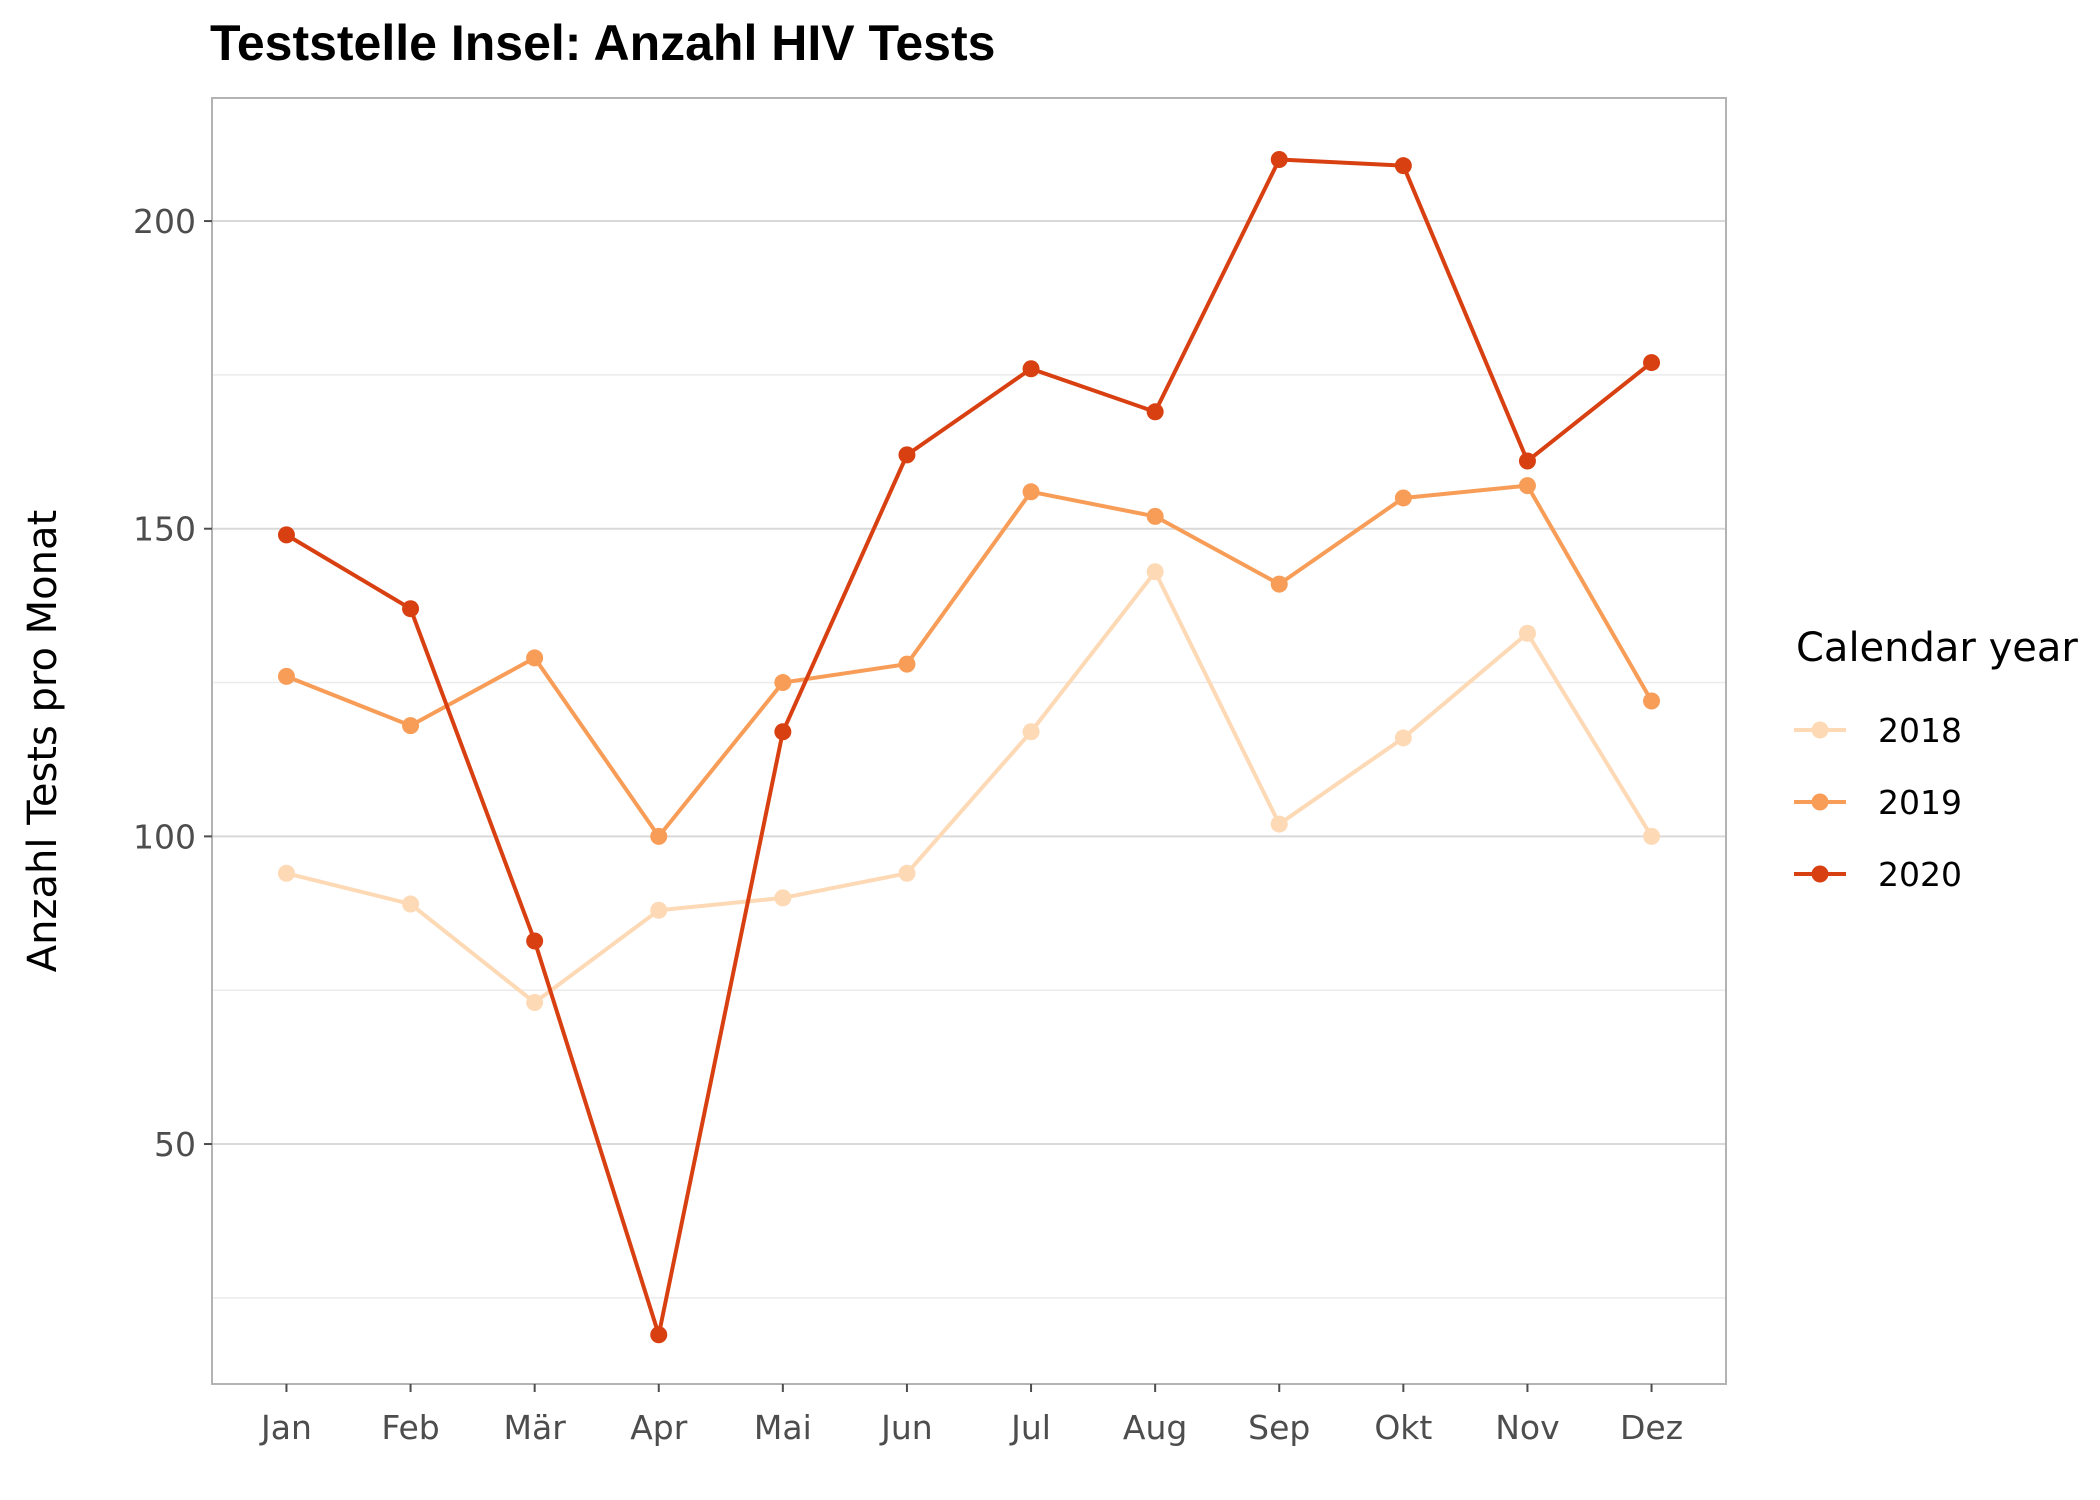 The width and height of the screenshot is (2100, 1500). What do you see at coordinates (1527, 461) in the screenshot?
I see `data-point-2020-Nov` at bounding box center [1527, 461].